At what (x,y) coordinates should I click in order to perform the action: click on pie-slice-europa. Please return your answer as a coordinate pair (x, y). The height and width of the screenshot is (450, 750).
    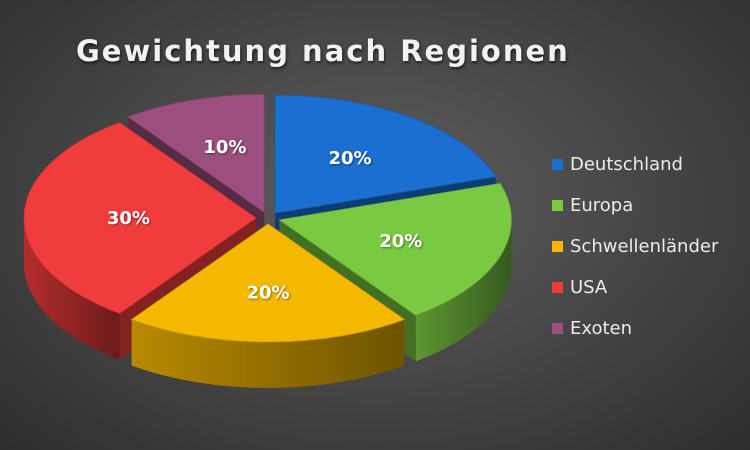
    Looking at the image, I should click on (395, 249).